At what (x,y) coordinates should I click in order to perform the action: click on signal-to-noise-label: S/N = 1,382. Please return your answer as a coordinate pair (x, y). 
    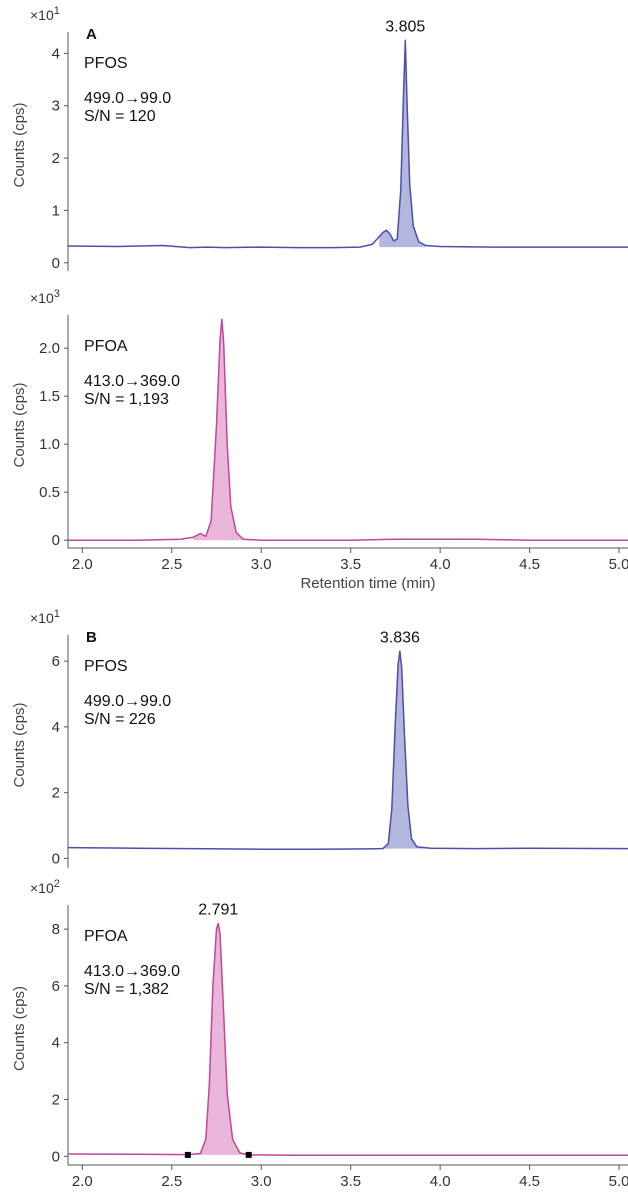
    Looking at the image, I should click on (126, 989).